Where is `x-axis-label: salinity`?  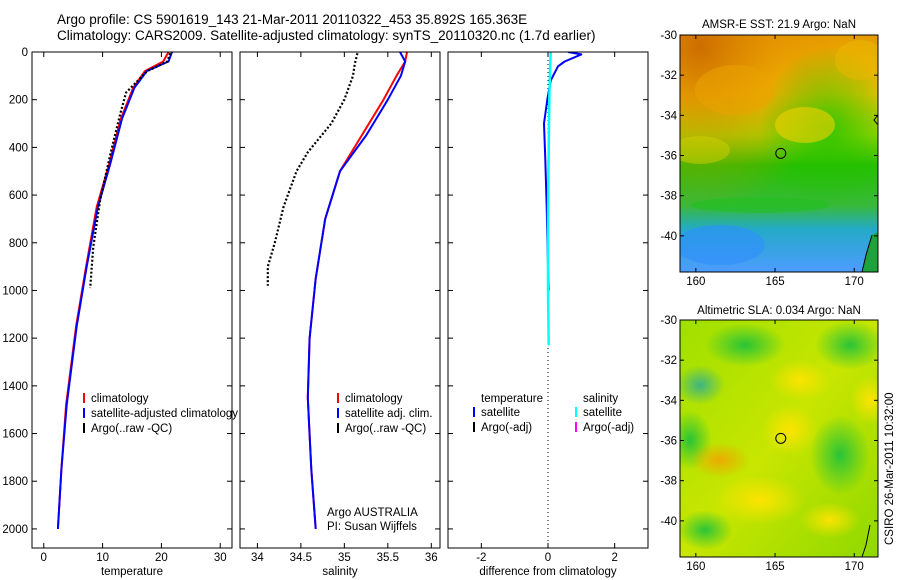
x-axis-label: salinity is located at coordinates (339, 572).